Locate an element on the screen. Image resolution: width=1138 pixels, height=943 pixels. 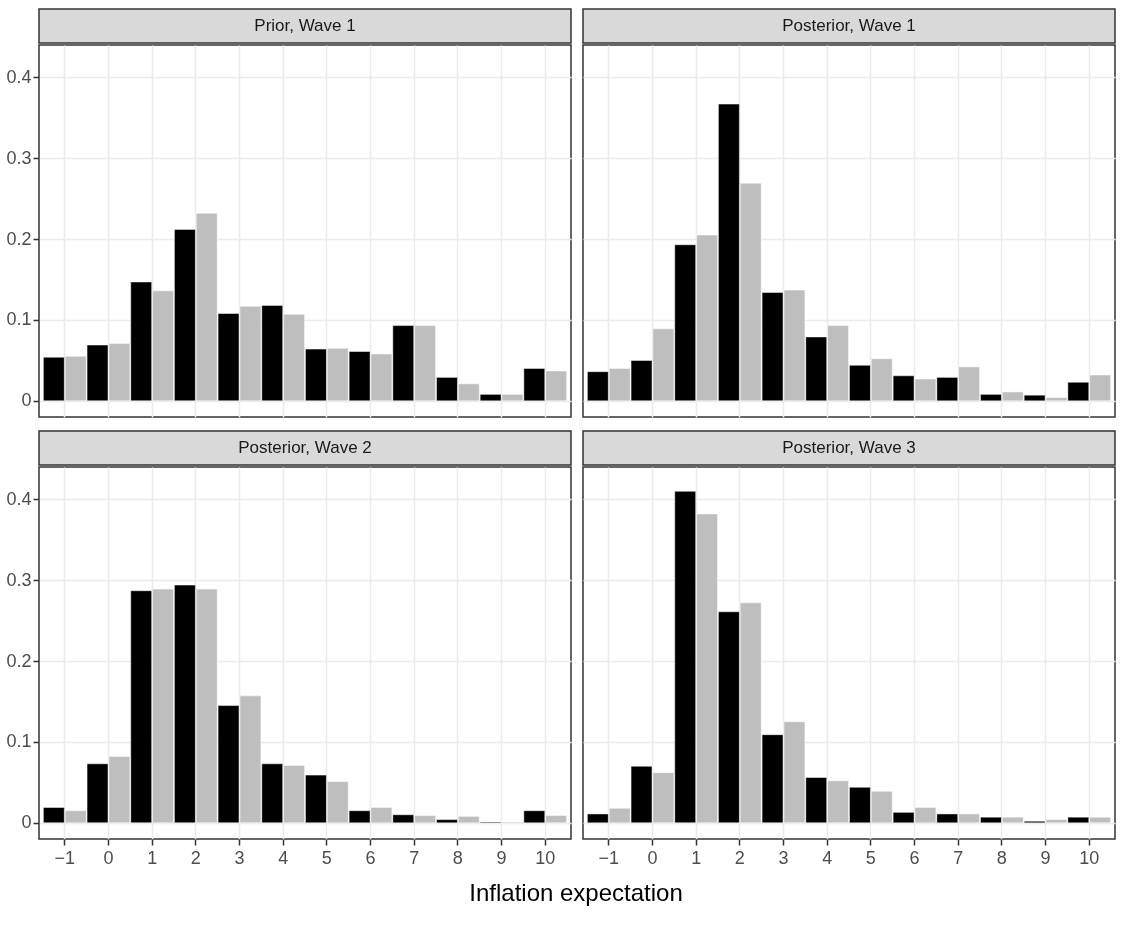
chart-title: Posterior, Wave 3 is located at coordinates (849, 447).